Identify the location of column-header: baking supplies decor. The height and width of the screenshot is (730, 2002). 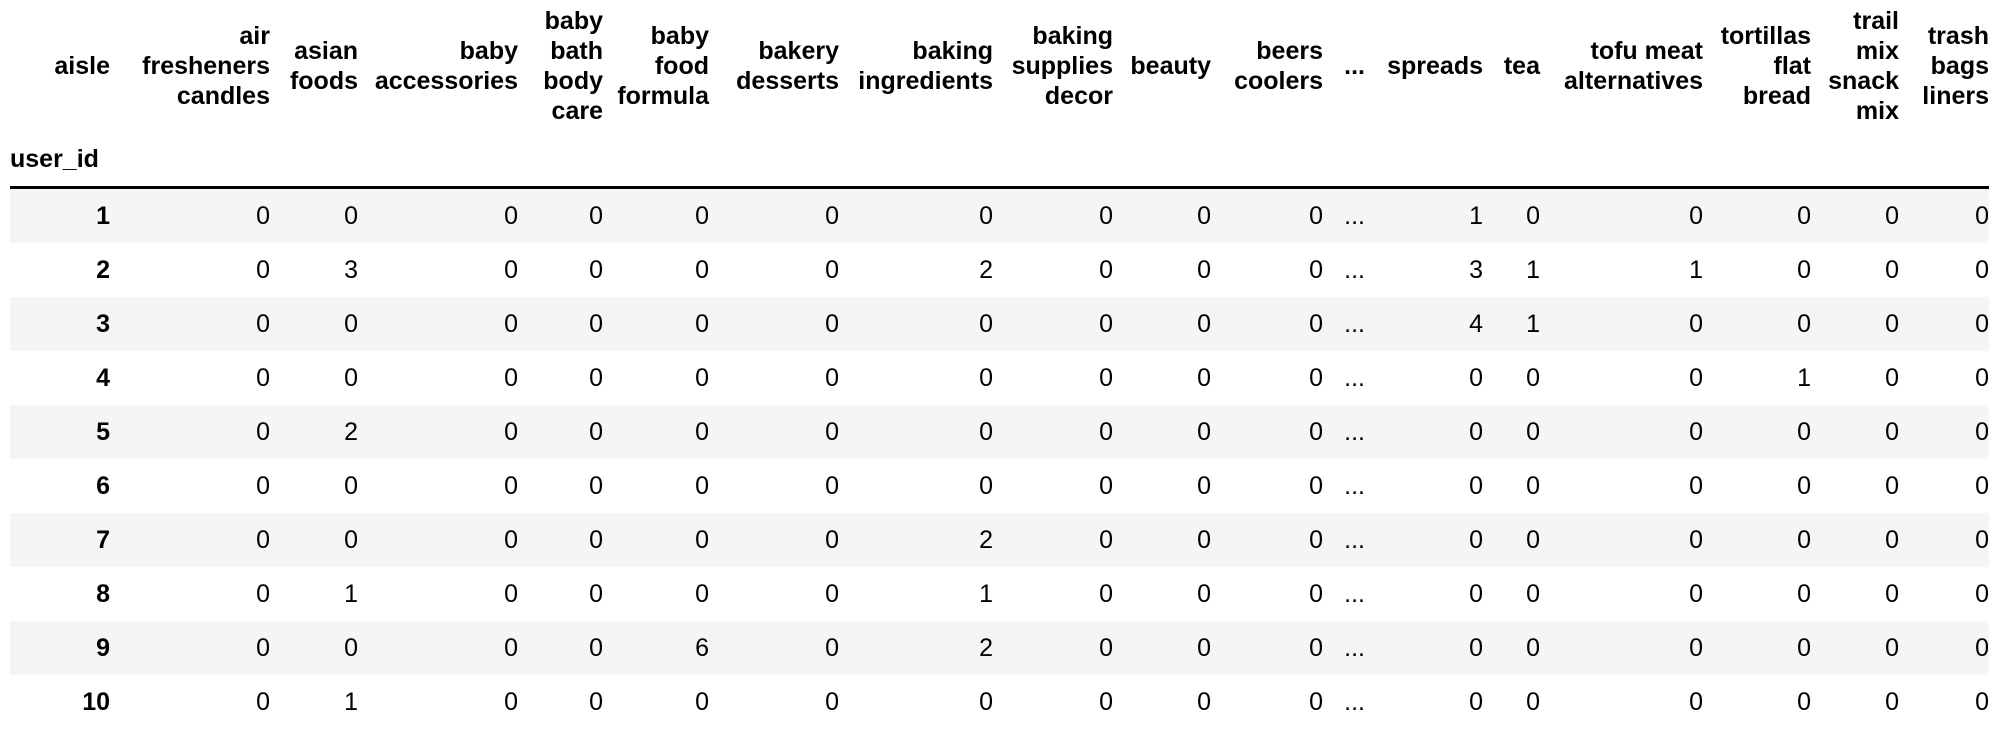
(1062, 66).